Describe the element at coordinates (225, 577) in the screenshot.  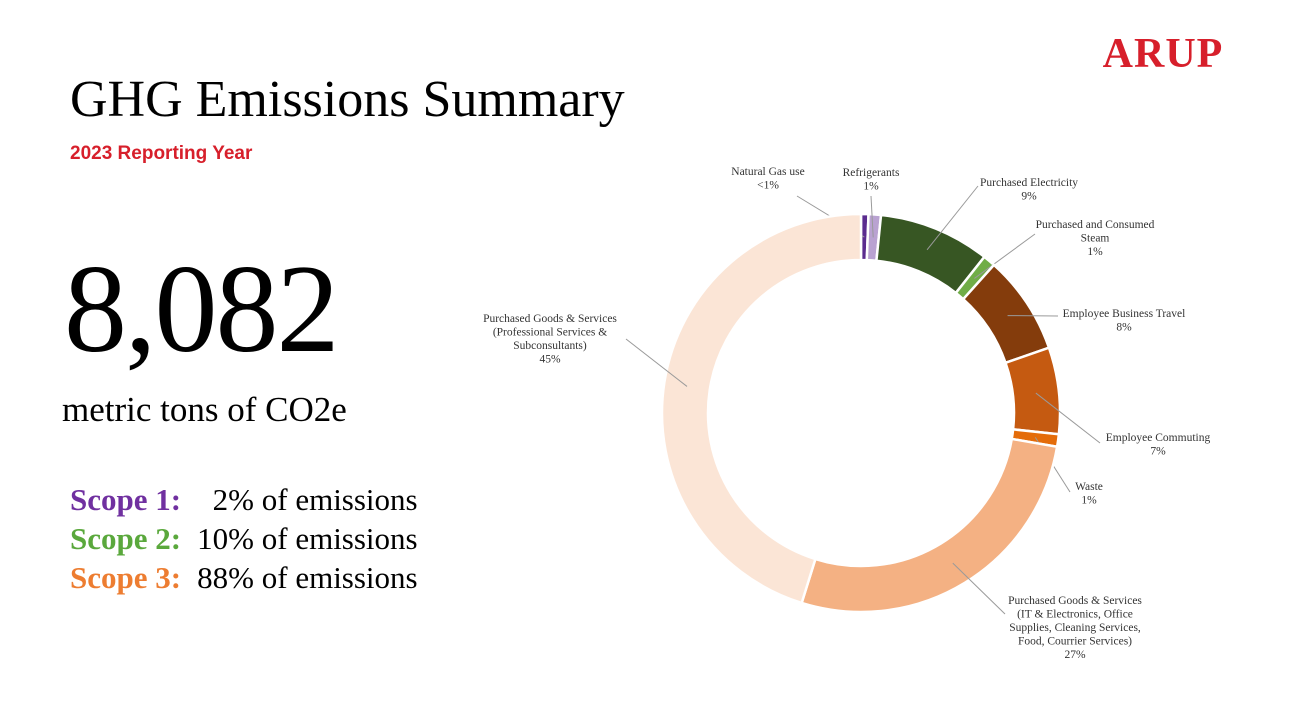
I see `scope-3-percent: 88%` at that location.